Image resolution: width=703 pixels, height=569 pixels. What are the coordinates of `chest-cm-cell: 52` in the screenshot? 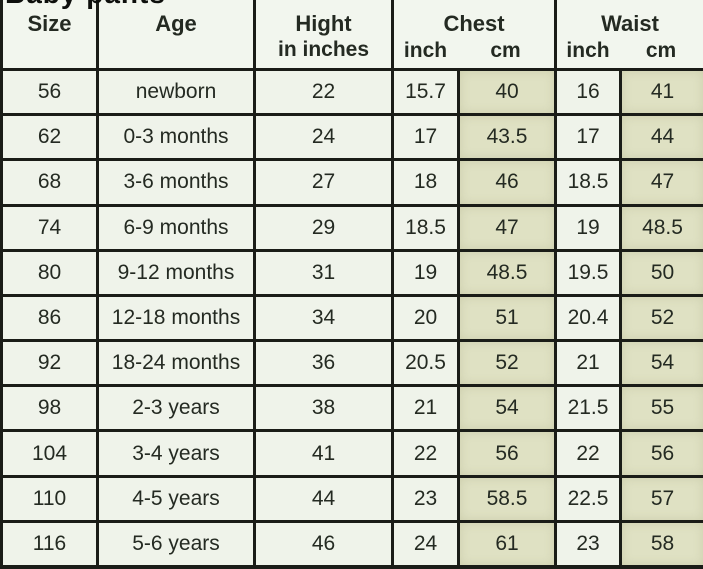 It's located at (507, 363).